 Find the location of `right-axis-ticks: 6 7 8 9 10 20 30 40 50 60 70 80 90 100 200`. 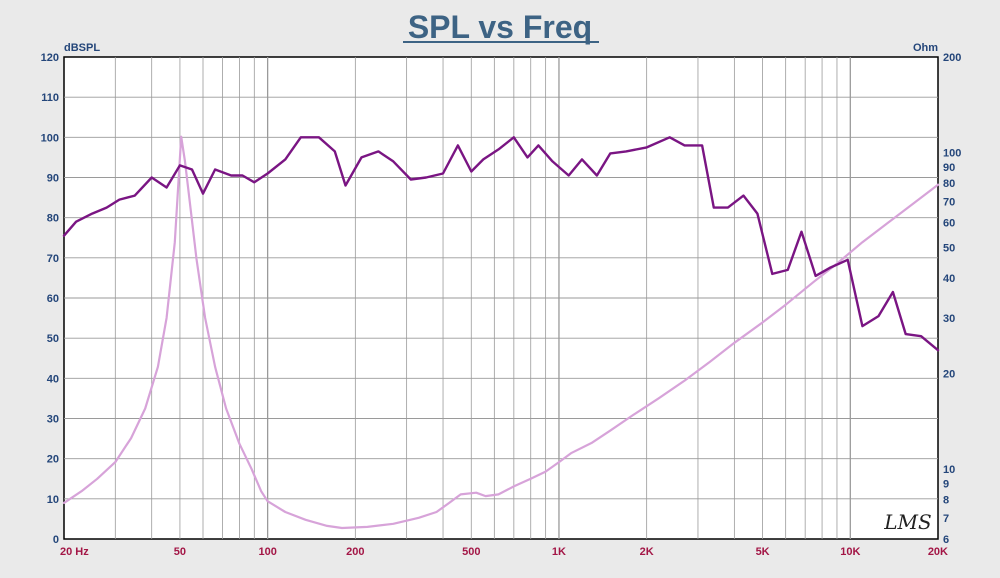

right-axis-ticks: 6 7 8 9 10 20 30 40 50 60 70 80 90 100 200 is located at coordinates (952, 299).